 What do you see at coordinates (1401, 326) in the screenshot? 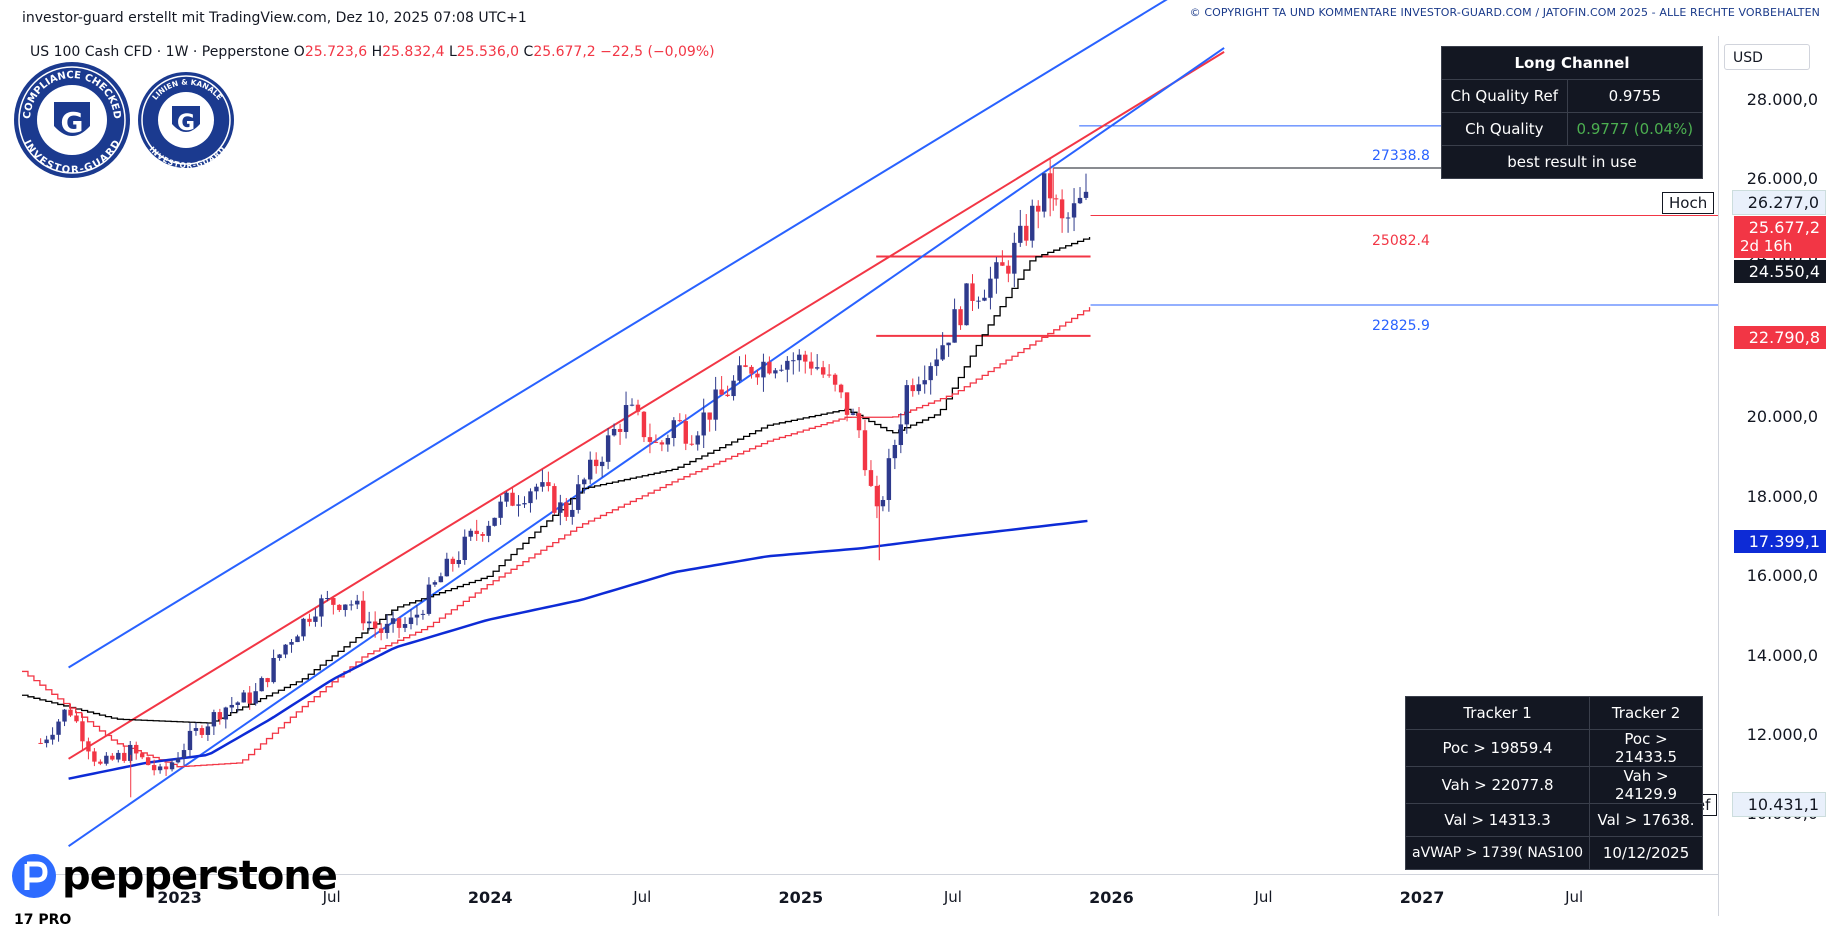
I see `level-label-lower: 22825.9` at bounding box center [1401, 326].